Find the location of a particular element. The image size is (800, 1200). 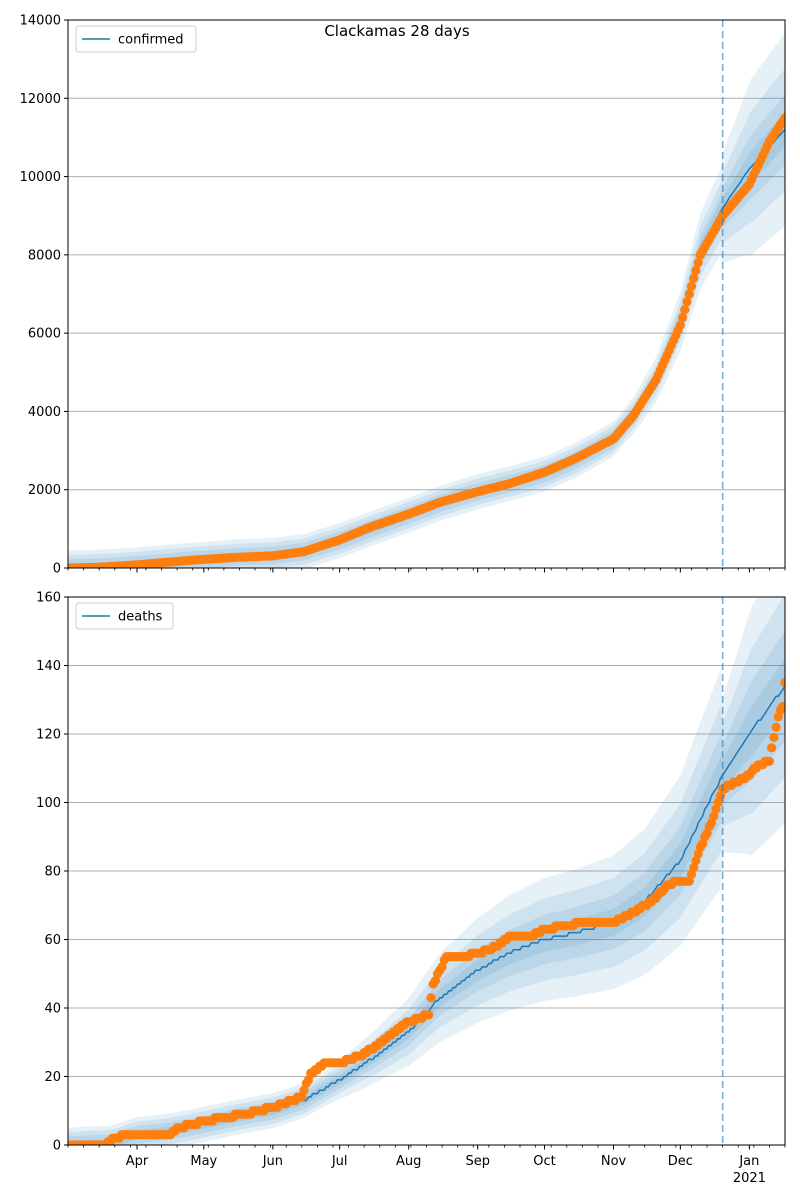

y-tick-label: 10000 is located at coordinates (40, 177).